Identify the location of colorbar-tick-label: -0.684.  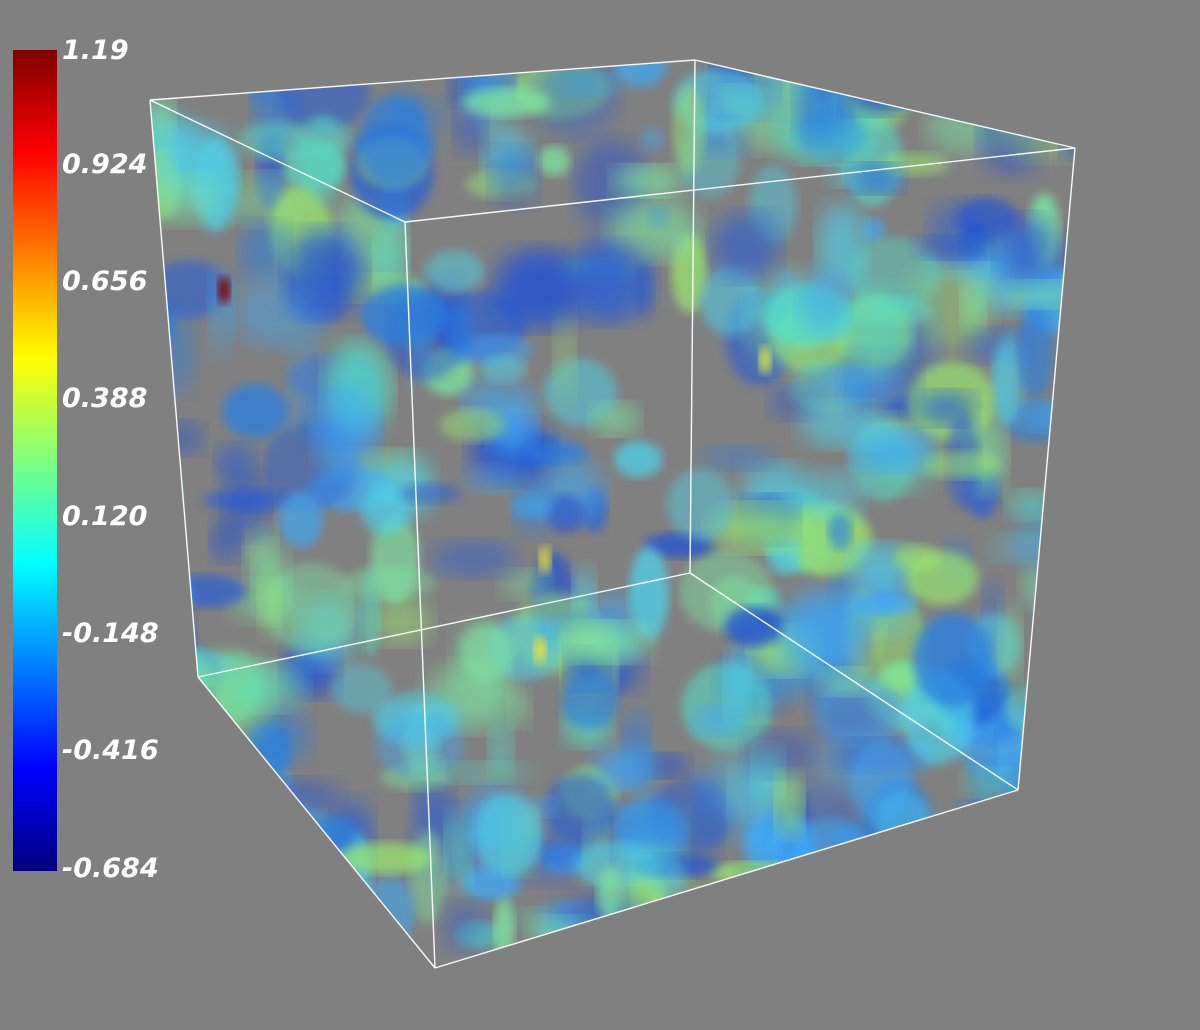
(110, 868).